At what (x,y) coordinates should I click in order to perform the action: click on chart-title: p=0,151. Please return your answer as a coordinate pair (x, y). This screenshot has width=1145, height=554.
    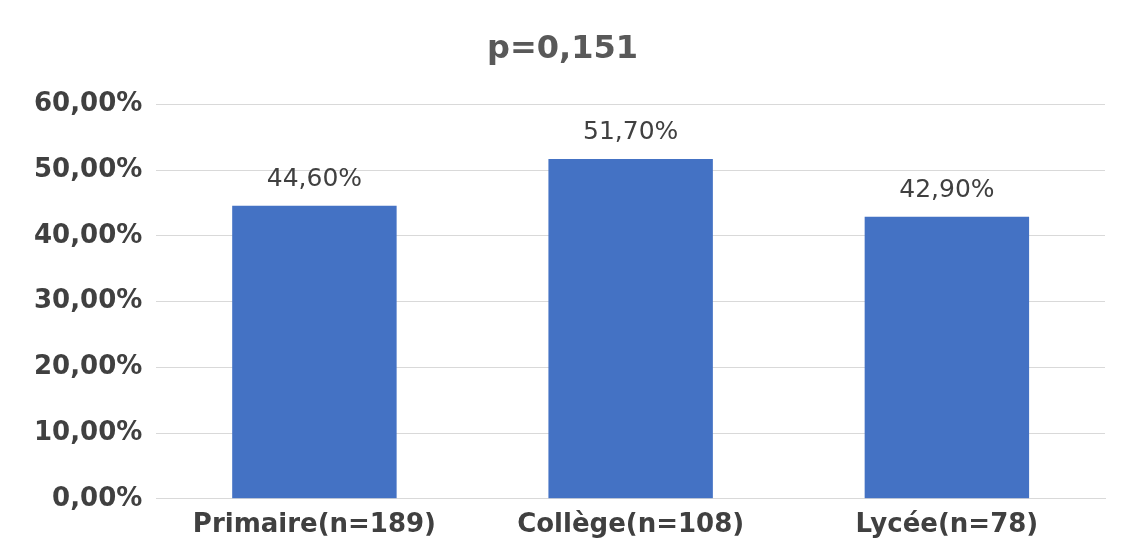
    Looking at the image, I should click on (562, 46).